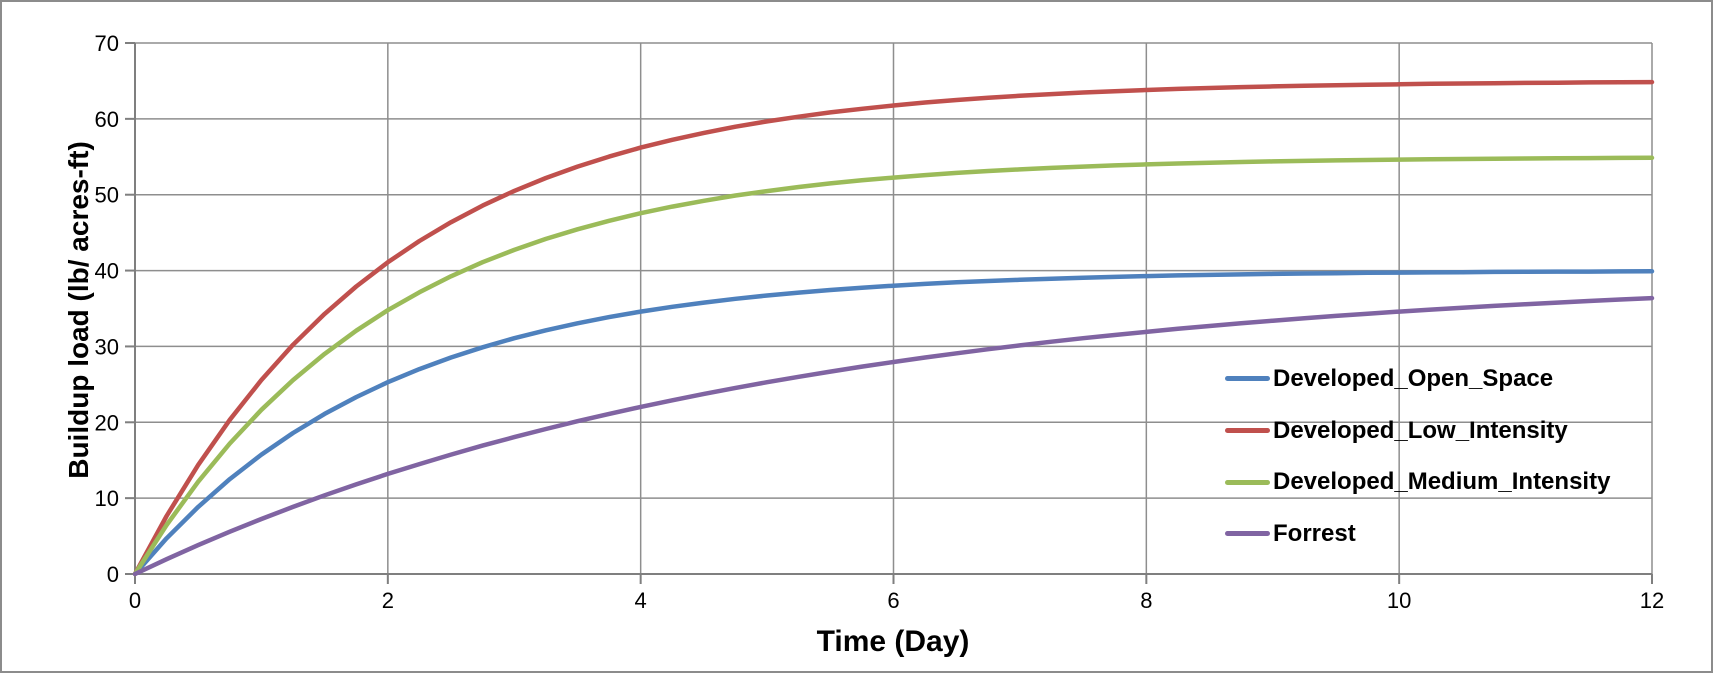 The height and width of the screenshot is (673, 1713). I want to click on legend-item-developed-open-space: Developed_Open_Space, so click(1417, 379).